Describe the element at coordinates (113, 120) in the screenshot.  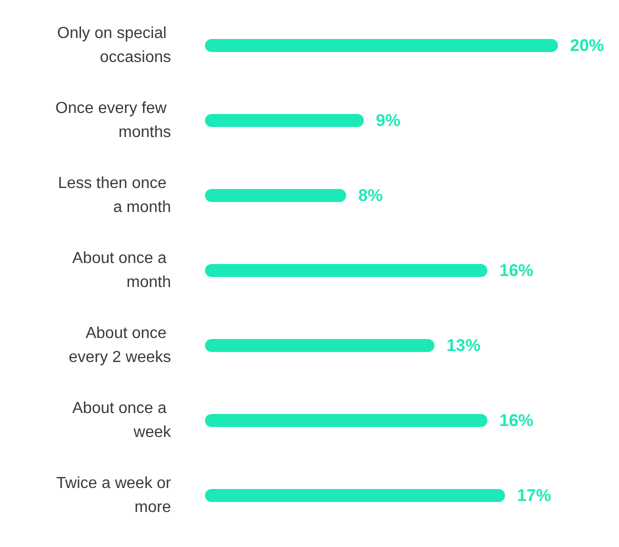
I see `y-tick-label: Once every few months` at that location.